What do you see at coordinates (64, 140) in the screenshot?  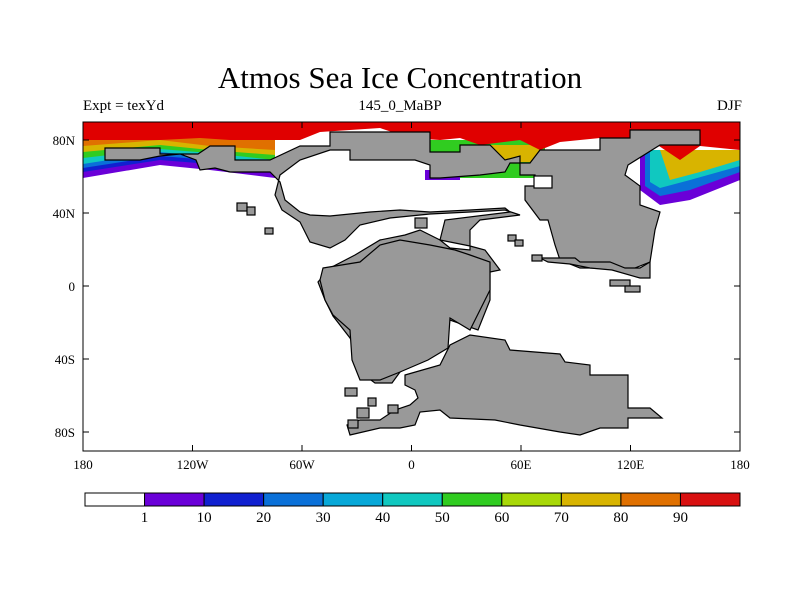 I see `y-tick-label: 80N` at bounding box center [64, 140].